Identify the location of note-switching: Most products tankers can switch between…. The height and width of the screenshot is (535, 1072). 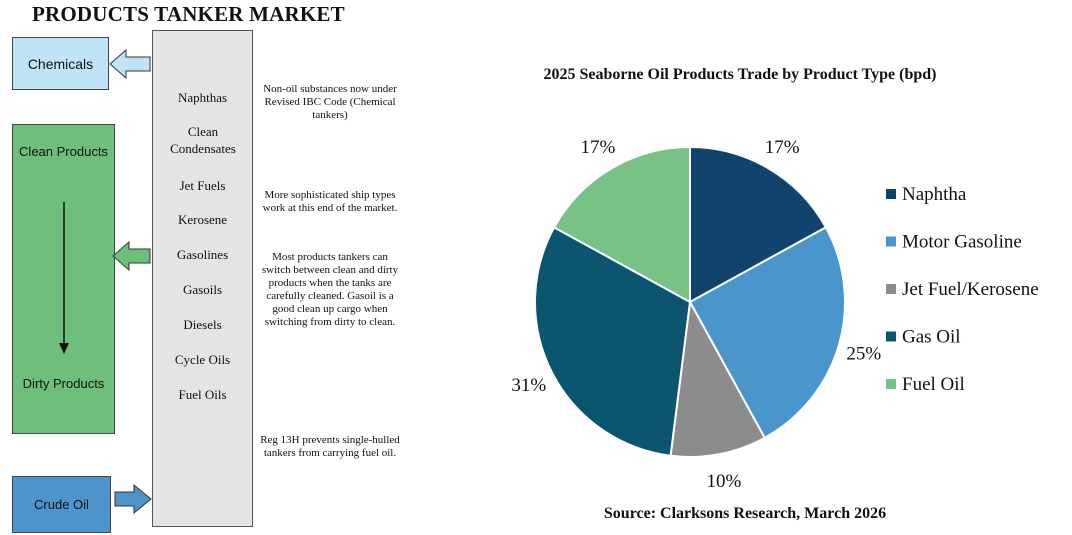
(330, 289).